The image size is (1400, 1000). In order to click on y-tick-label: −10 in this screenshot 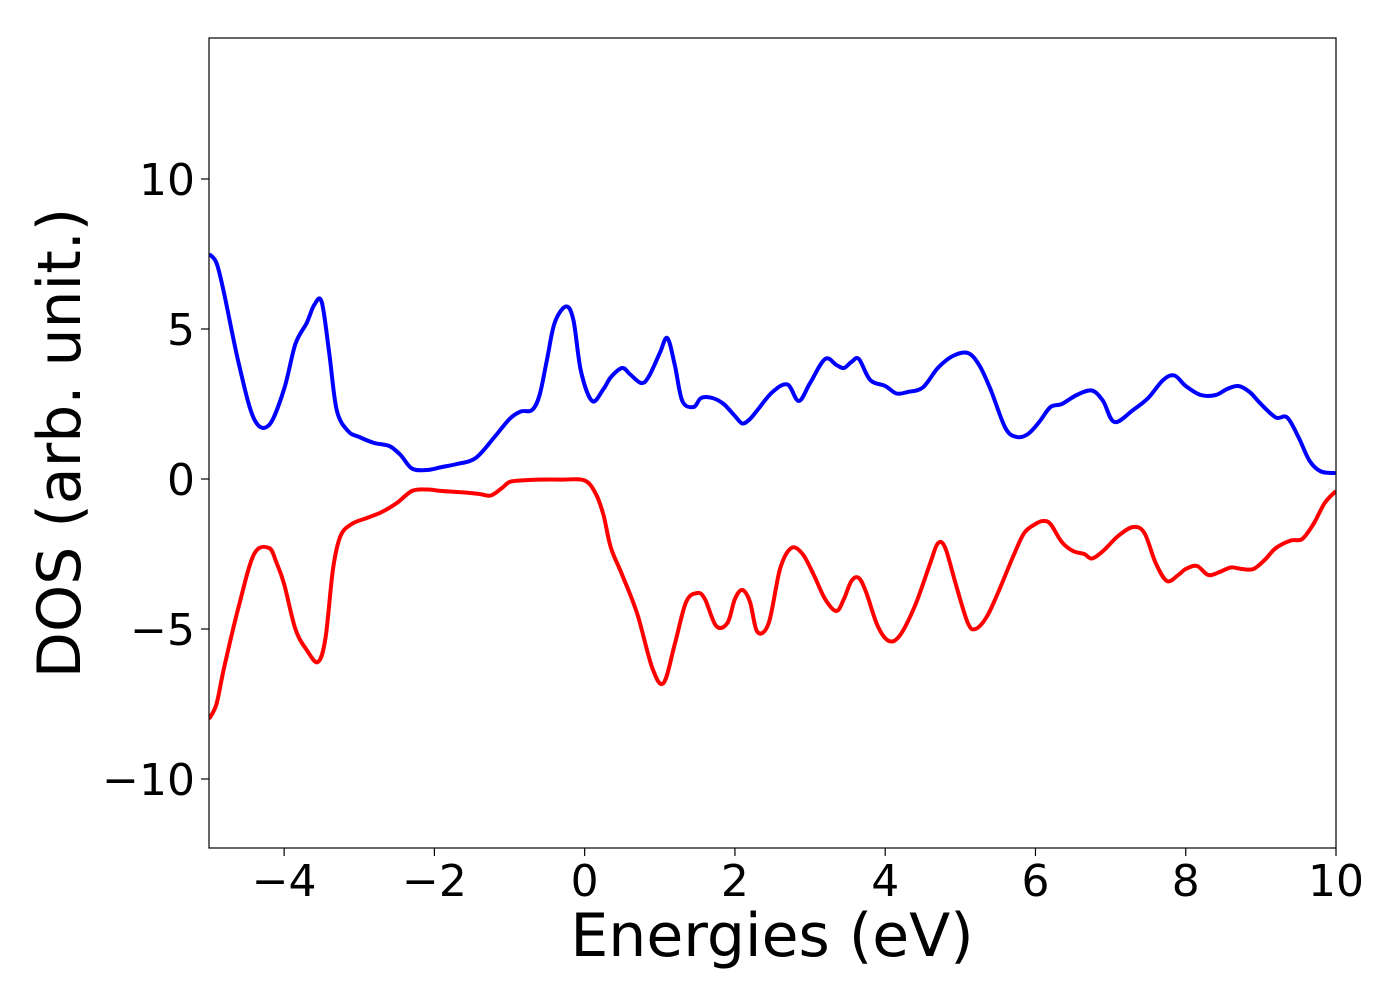, I will do `click(148, 780)`.